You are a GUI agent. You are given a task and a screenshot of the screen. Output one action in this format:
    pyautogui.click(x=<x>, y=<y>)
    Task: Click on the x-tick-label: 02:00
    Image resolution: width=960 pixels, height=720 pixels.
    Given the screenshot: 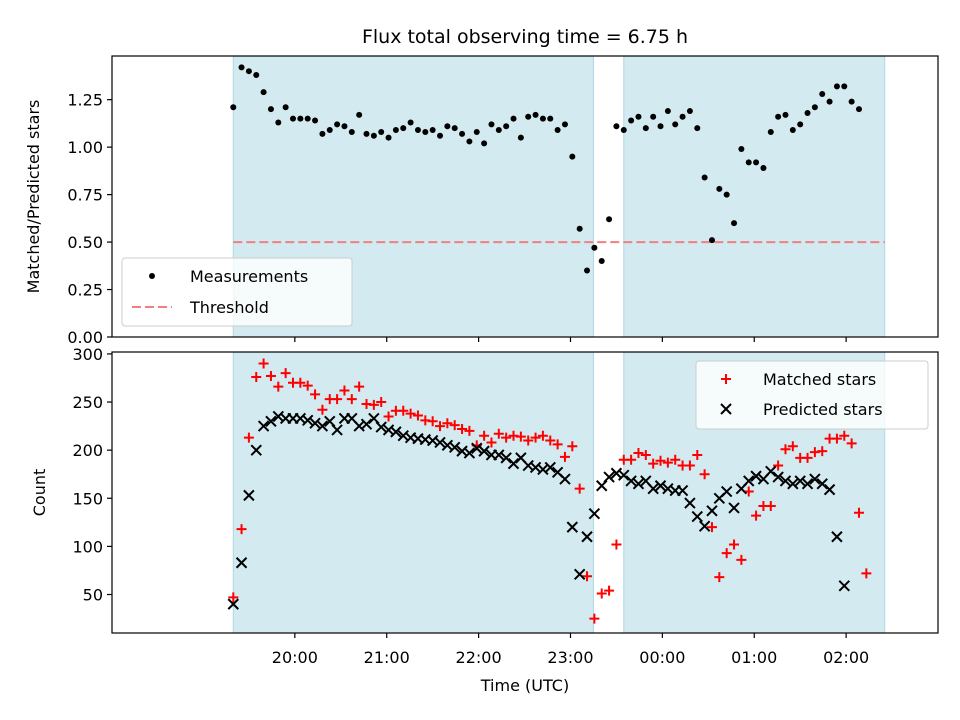 What is the action you would take?
    pyautogui.click(x=846, y=657)
    